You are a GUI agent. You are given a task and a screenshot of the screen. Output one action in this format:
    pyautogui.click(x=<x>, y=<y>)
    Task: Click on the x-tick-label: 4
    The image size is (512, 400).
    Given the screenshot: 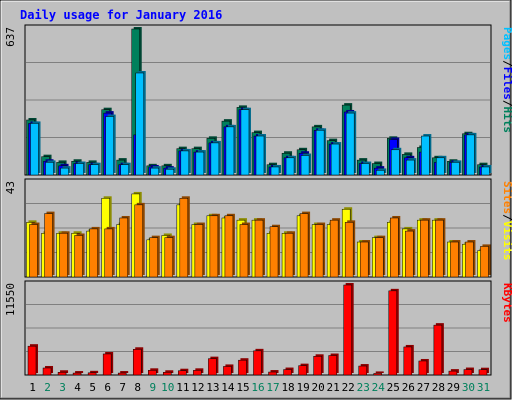 What is the action you would take?
    pyautogui.click(x=77, y=387)
    